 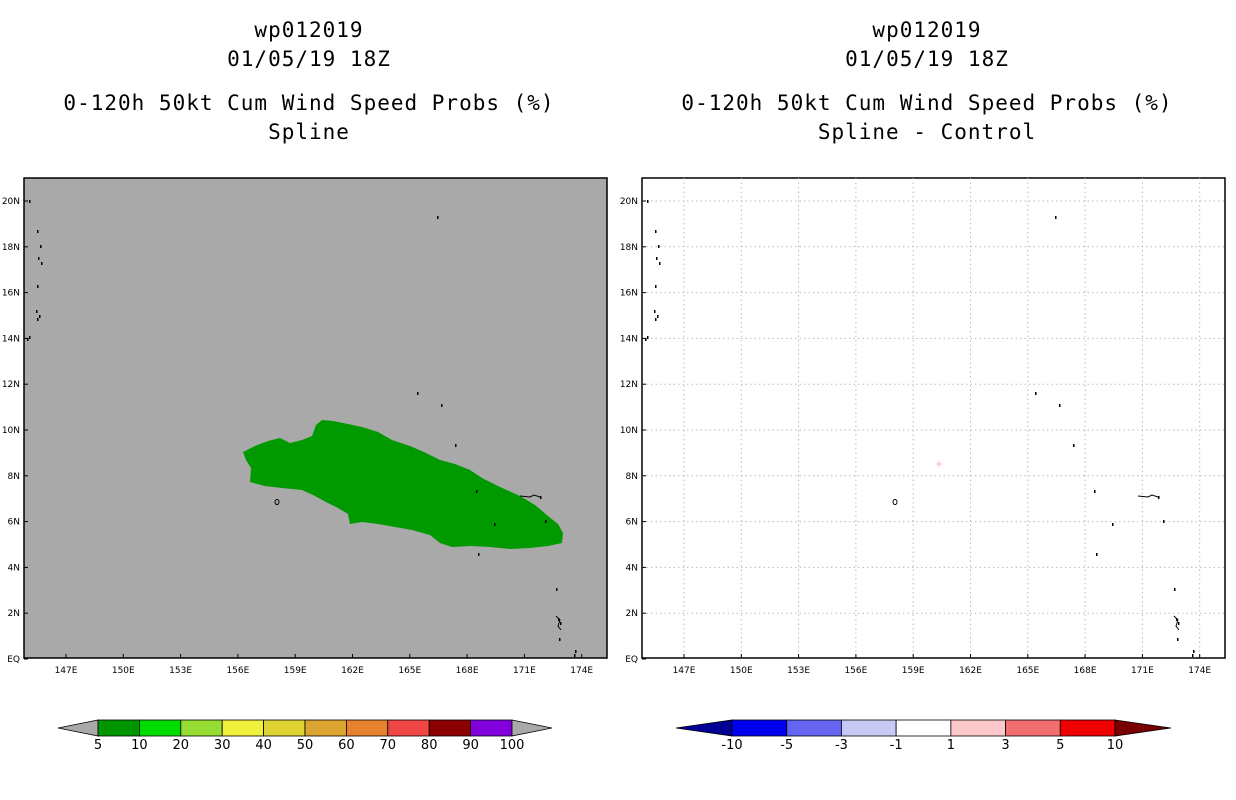 I want to click on y-tick-label: 20N, so click(x=11, y=202).